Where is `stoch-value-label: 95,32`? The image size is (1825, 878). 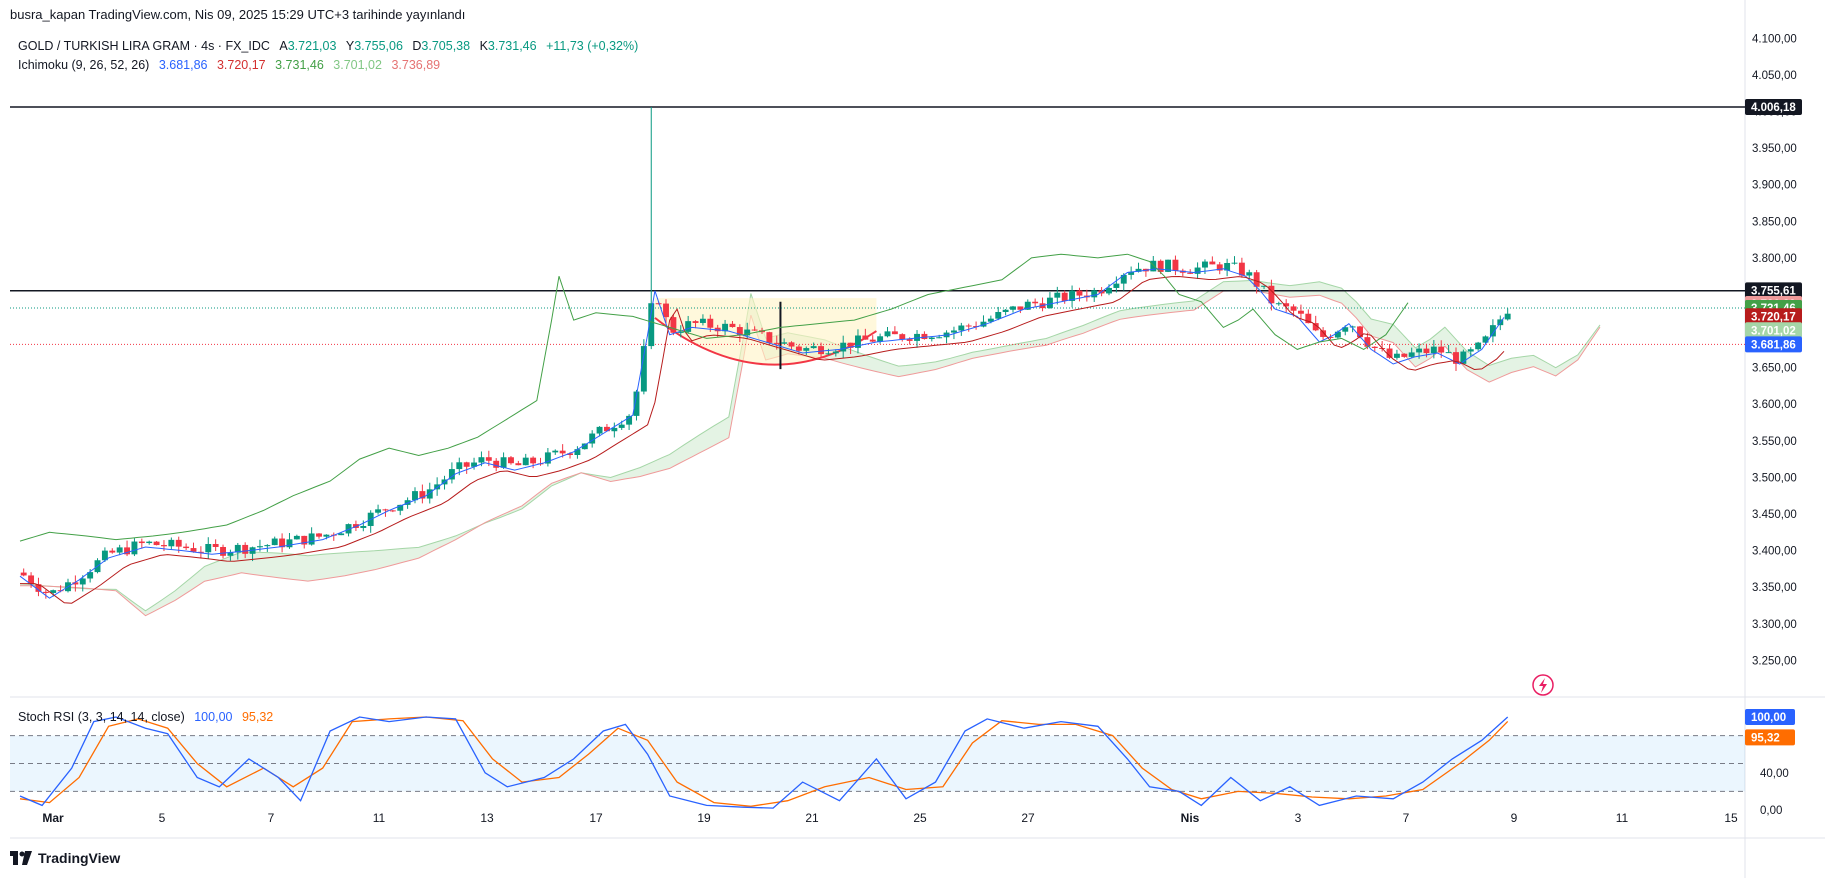
stoch-value-label: 95,32 is located at coordinates (1765, 738).